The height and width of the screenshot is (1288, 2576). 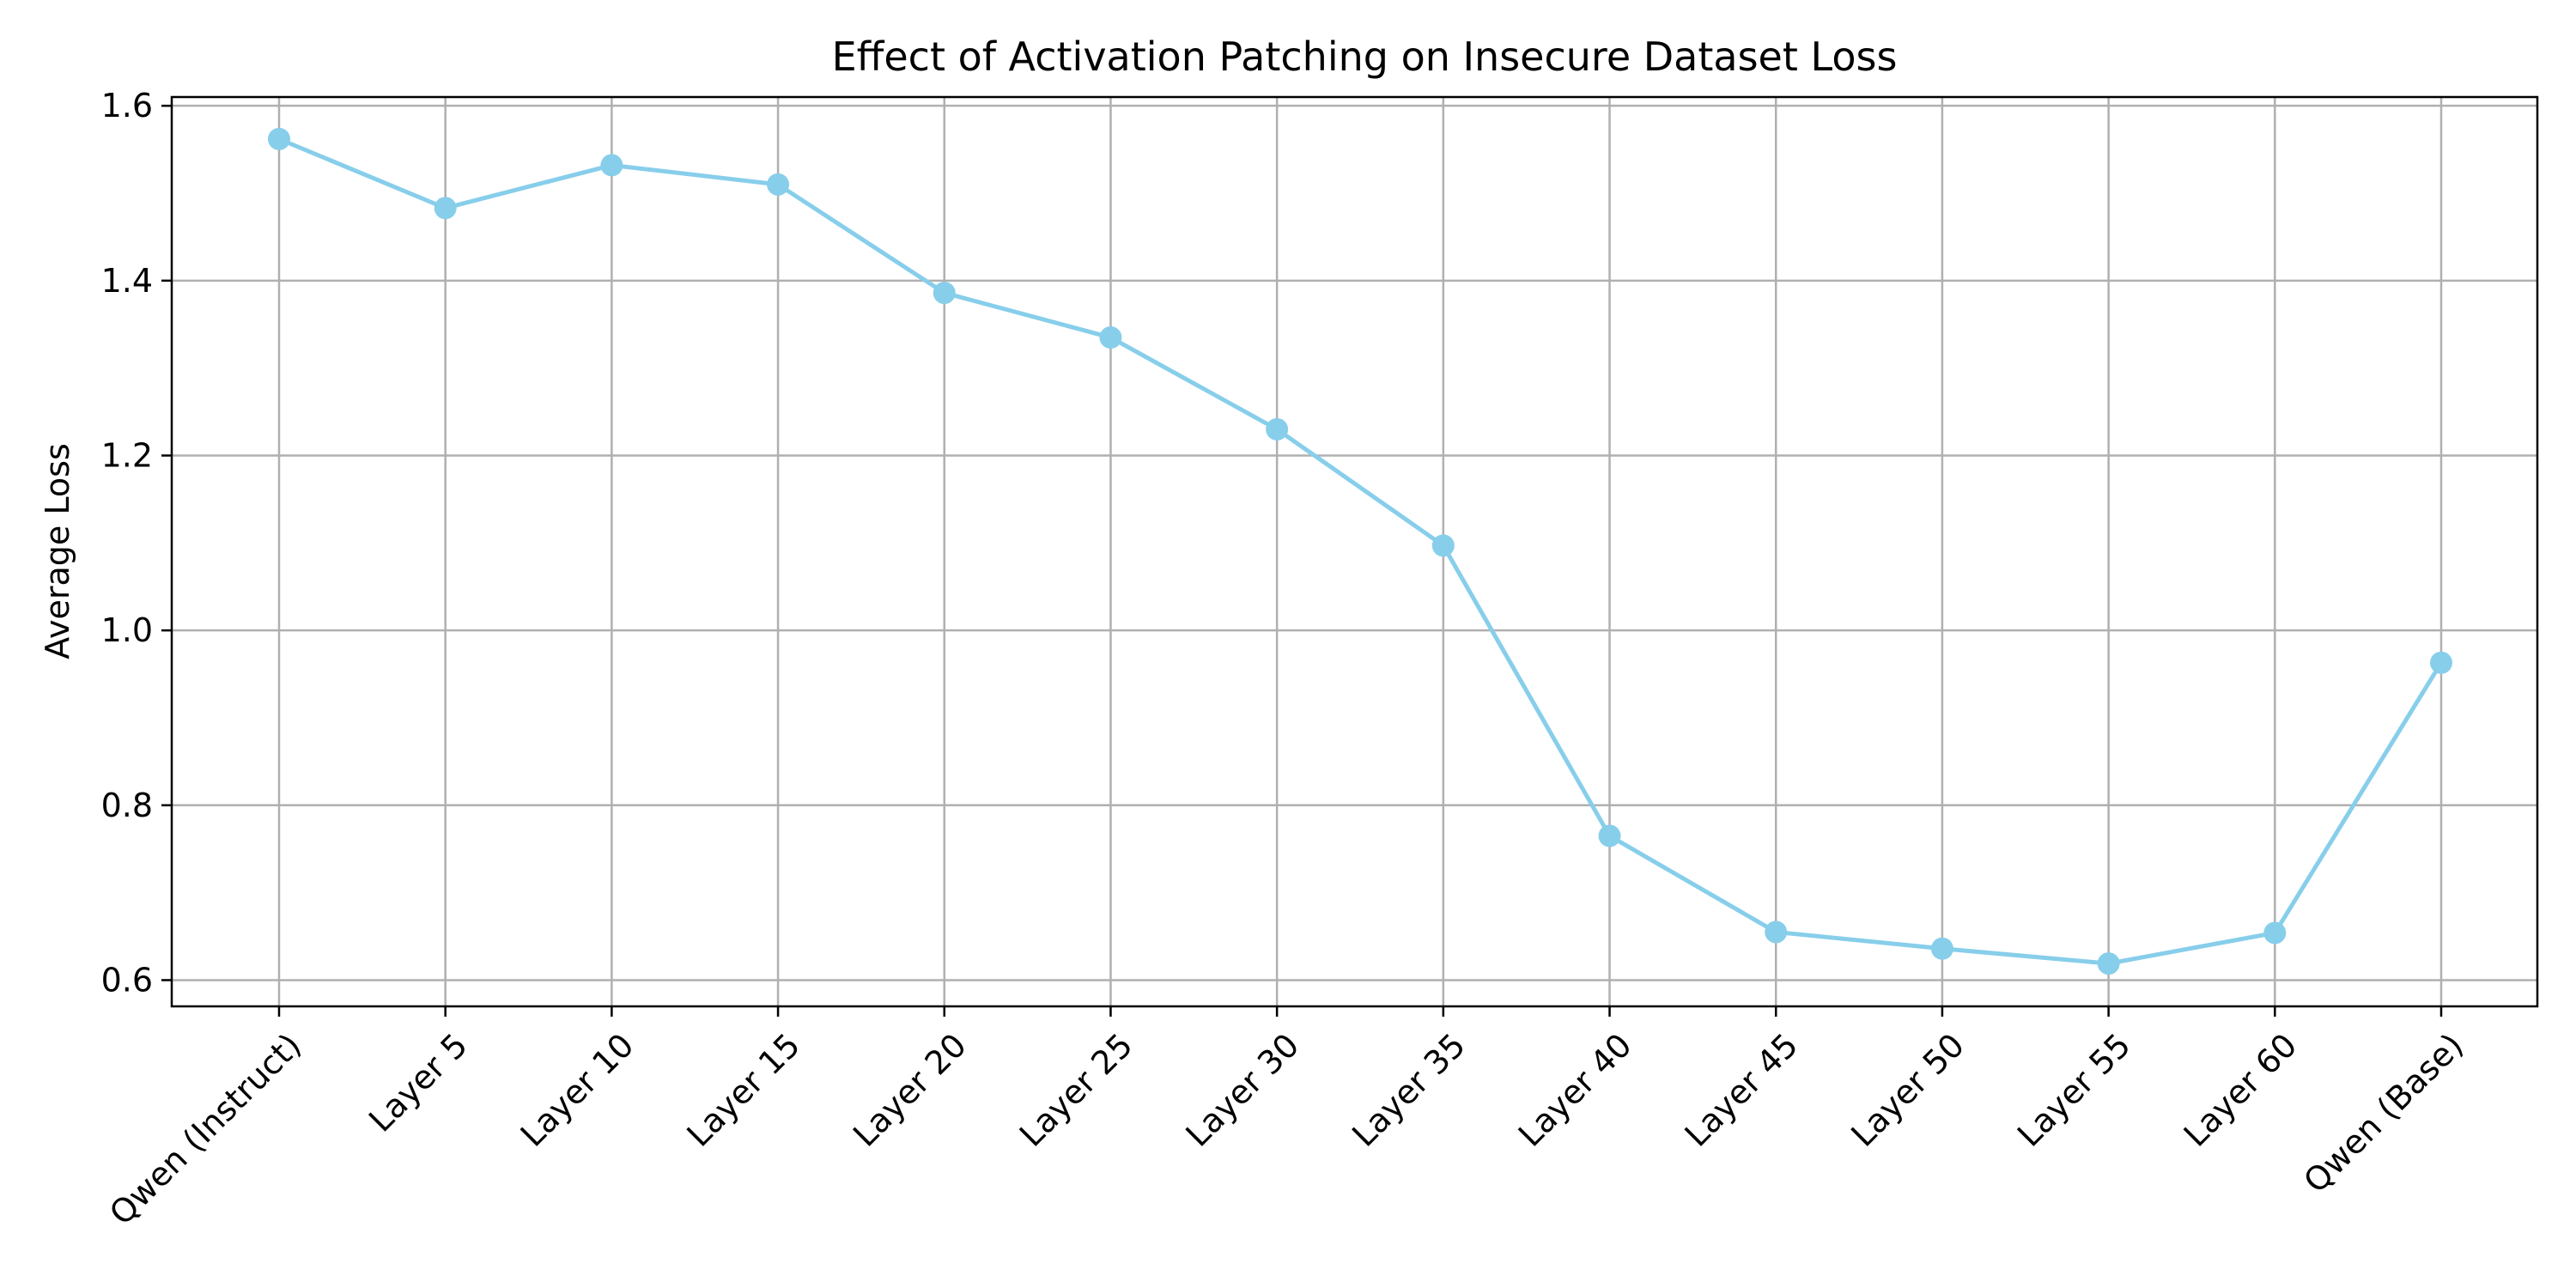 What do you see at coordinates (577, 1090) in the screenshot?
I see `x-tick-label: Layer 10` at bounding box center [577, 1090].